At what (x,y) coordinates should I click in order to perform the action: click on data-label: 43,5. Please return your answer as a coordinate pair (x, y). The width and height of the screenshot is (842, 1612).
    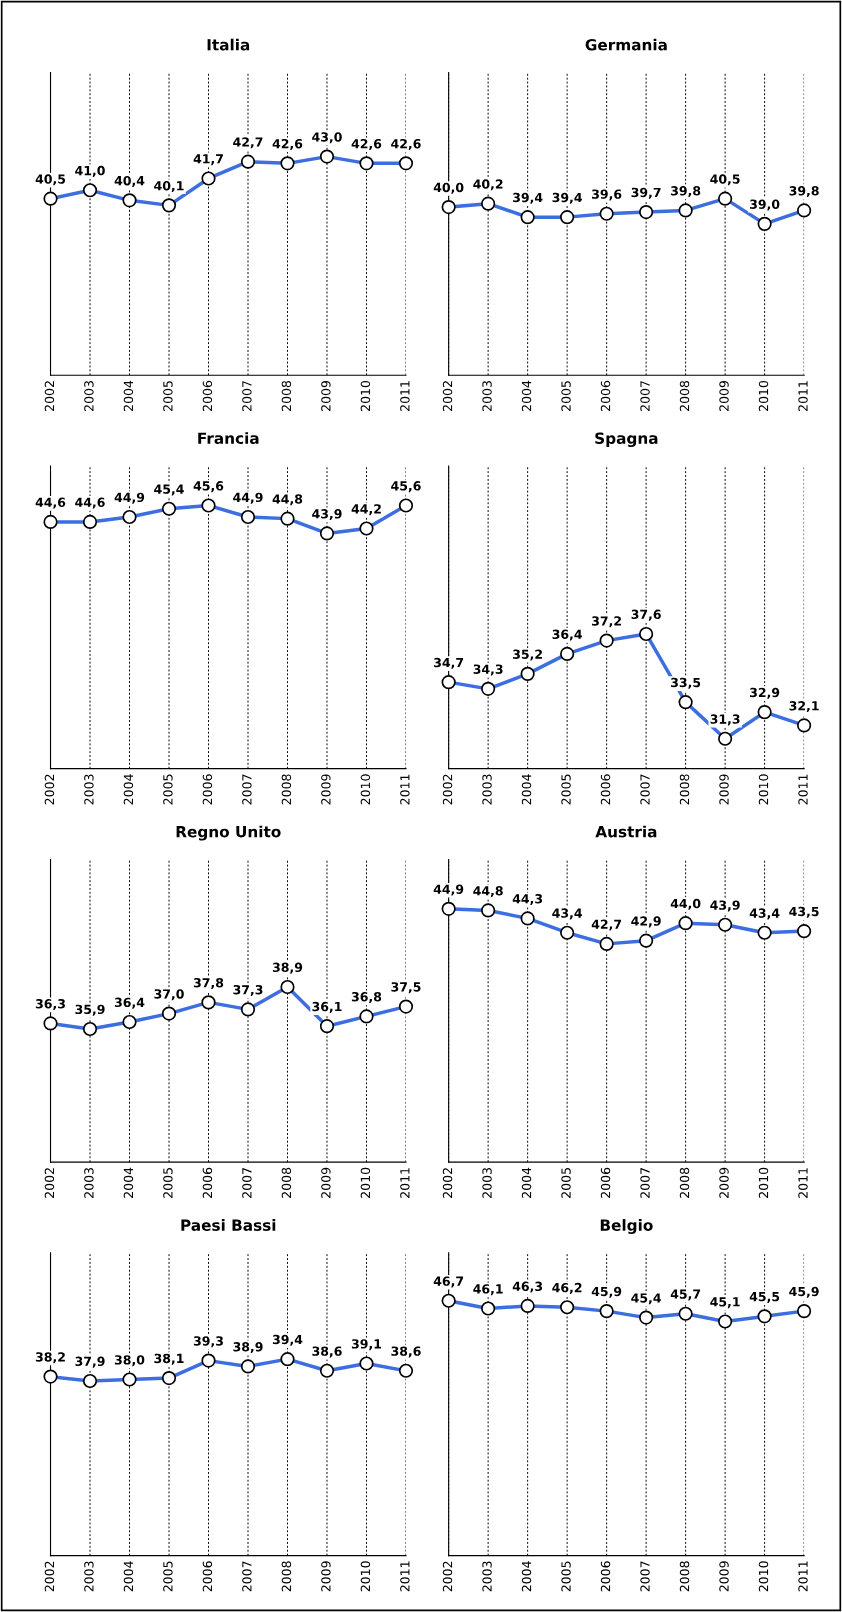
    Looking at the image, I should click on (804, 912).